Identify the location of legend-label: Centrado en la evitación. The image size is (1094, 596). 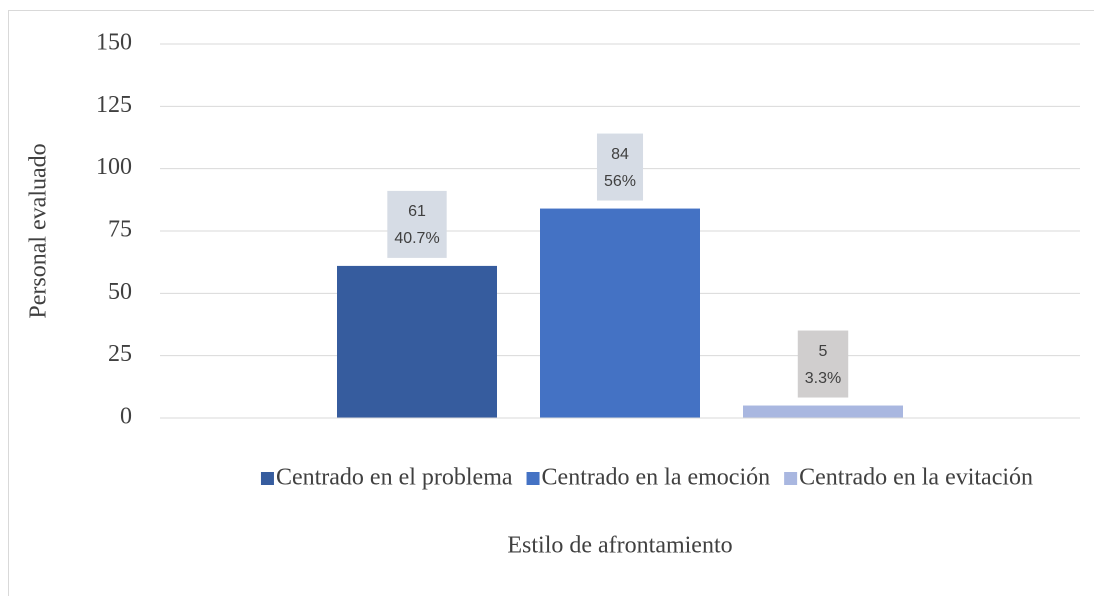
(916, 478).